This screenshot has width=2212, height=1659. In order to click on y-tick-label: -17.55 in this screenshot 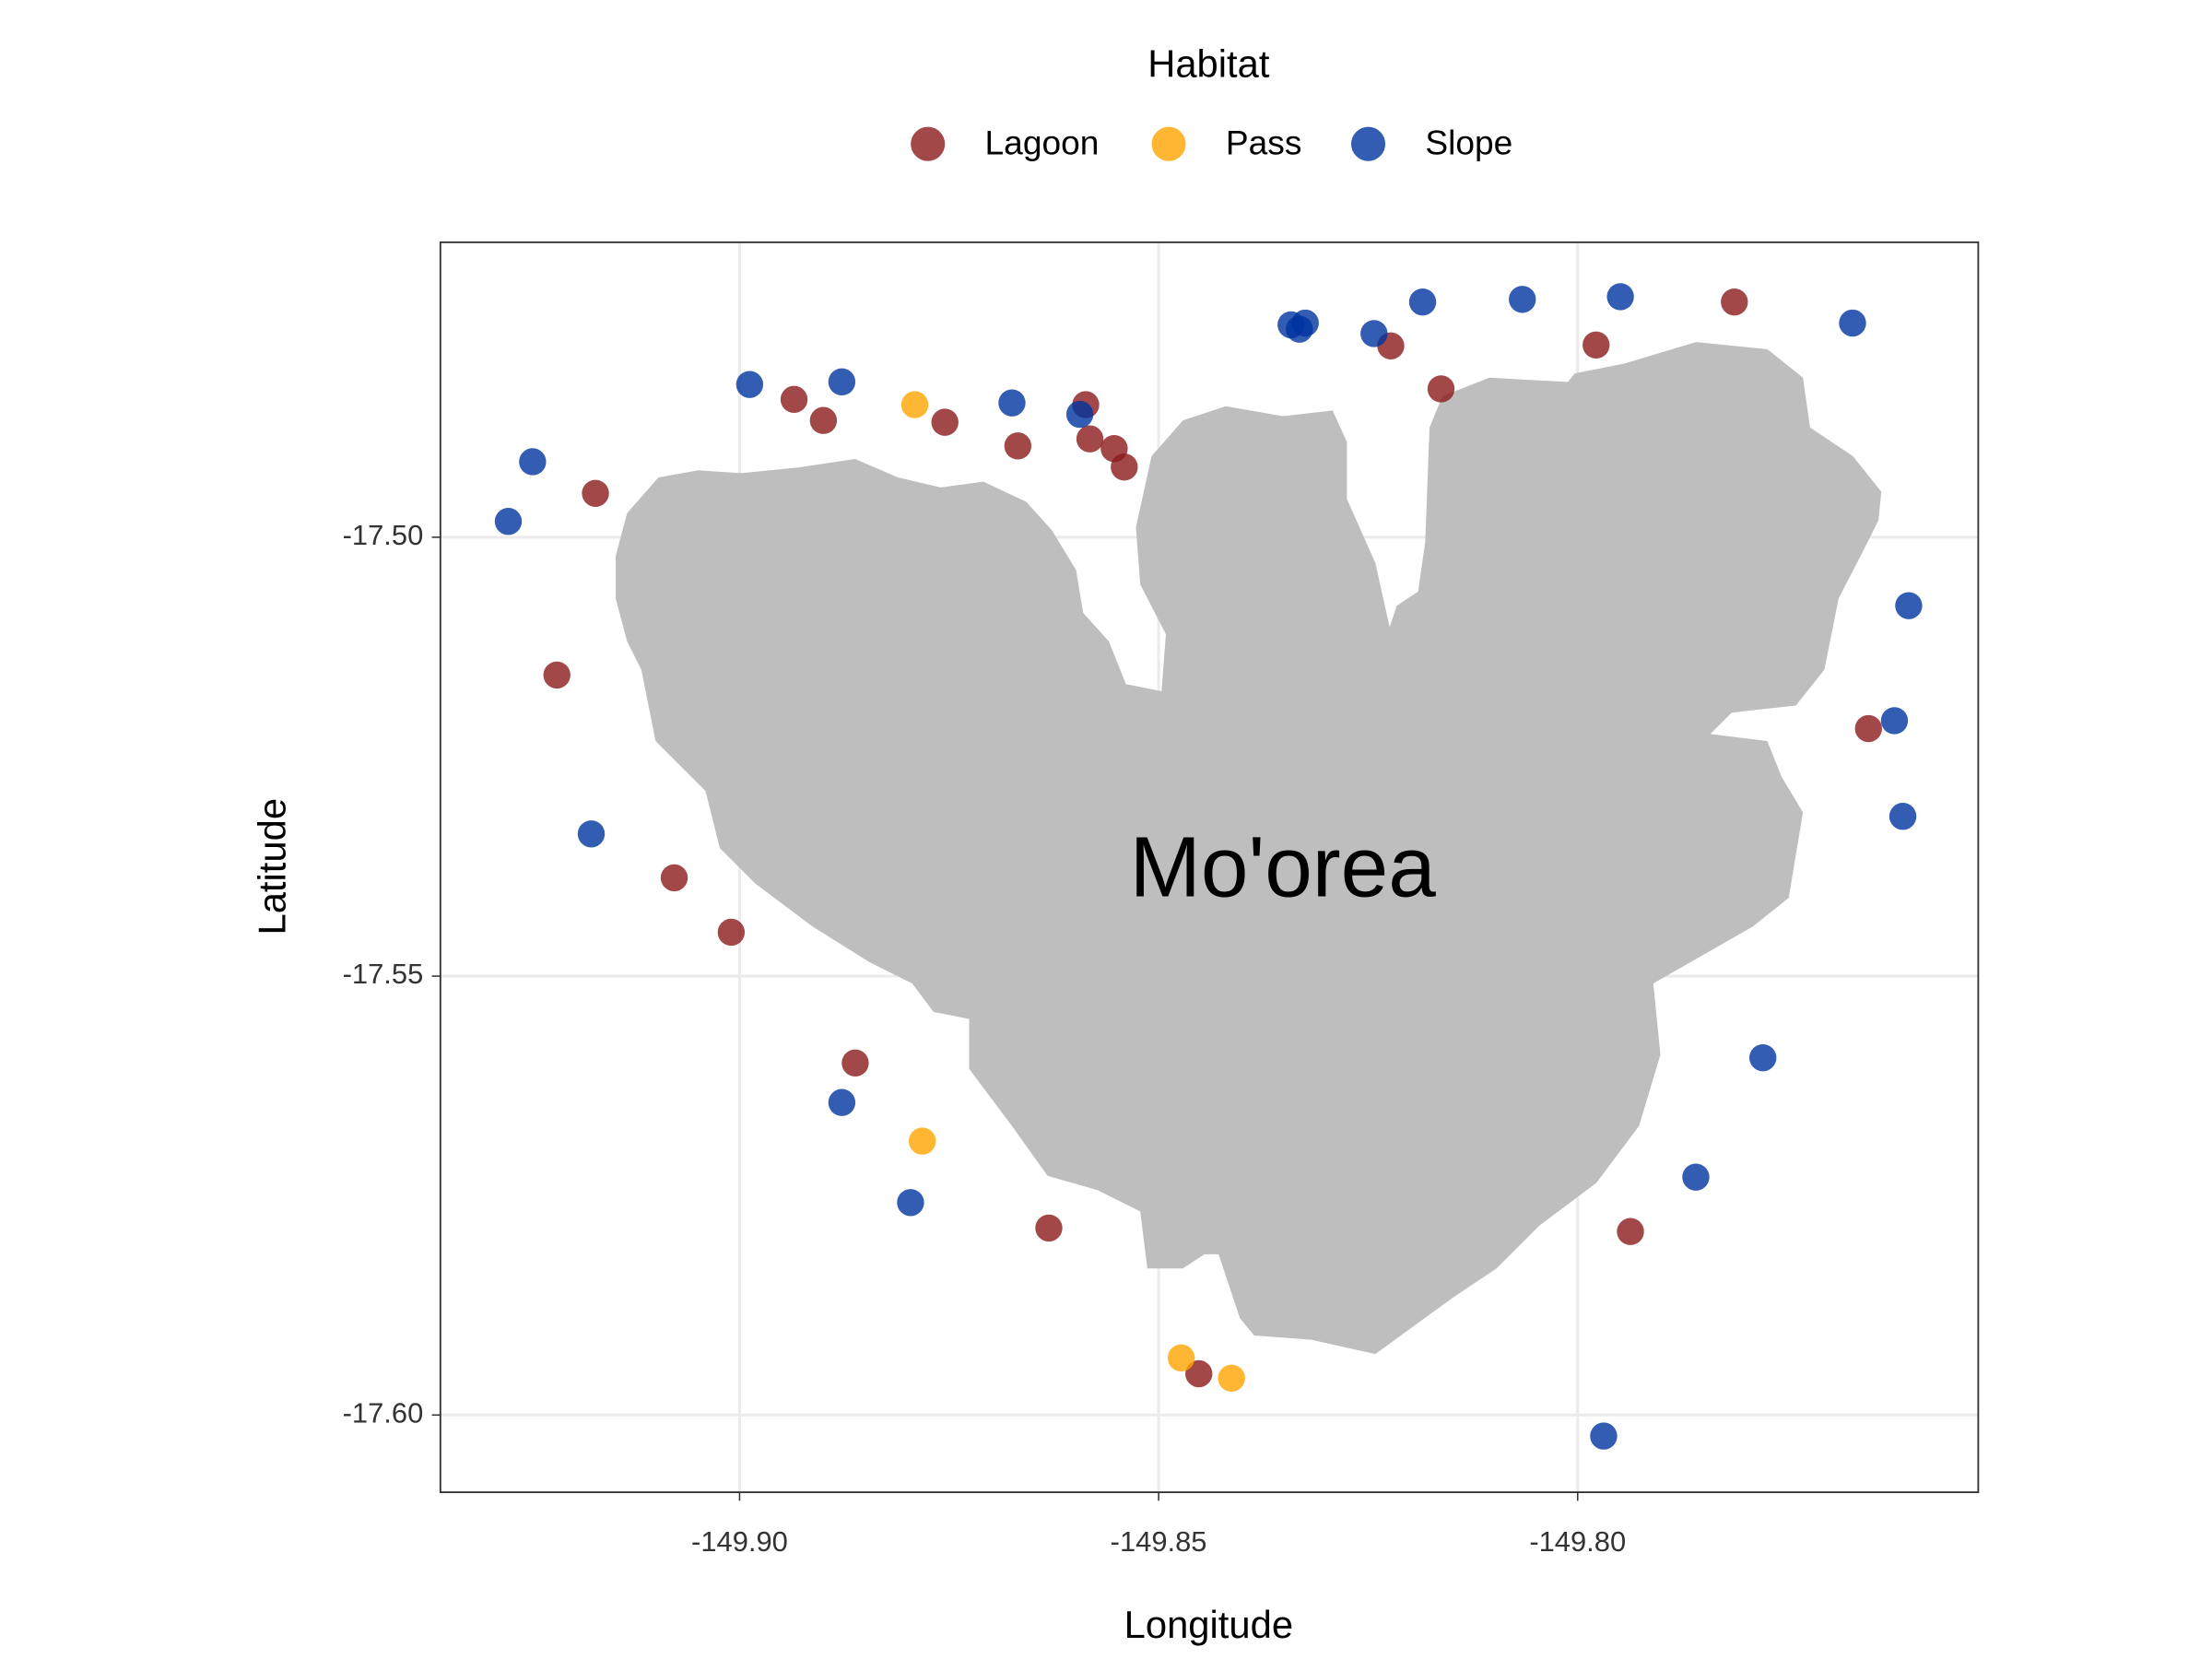, I will do `click(383, 974)`.